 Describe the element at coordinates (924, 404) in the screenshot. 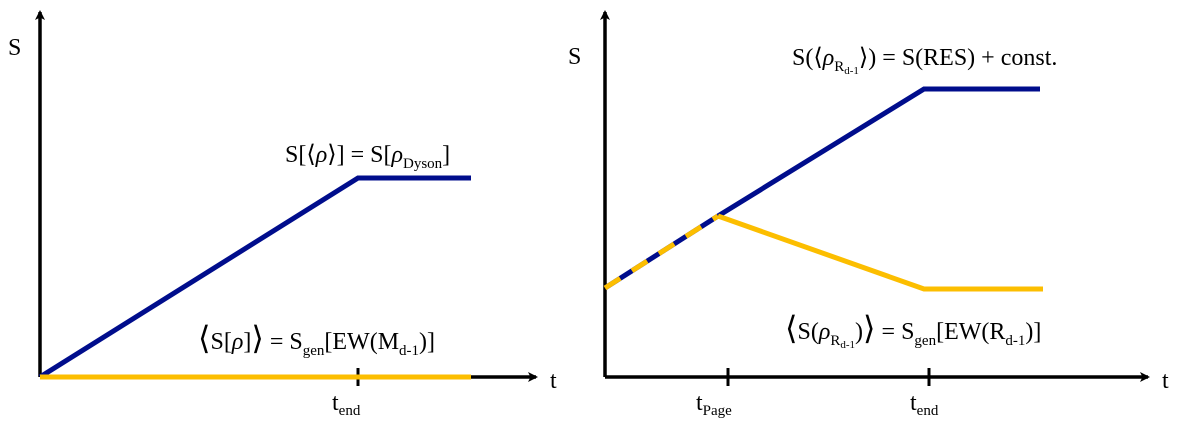

I see `right-tick-label-t-end: tend` at that location.